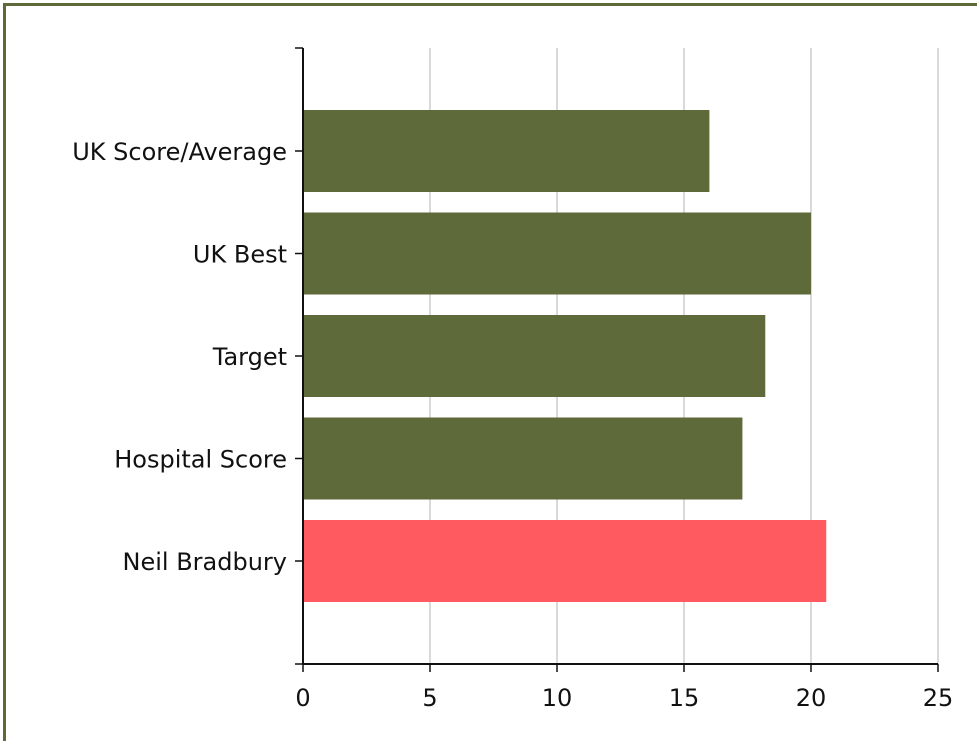 Image resolution: width=980 pixels, height=741 pixels. Describe the element at coordinates (205, 562) in the screenshot. I see `category-label: Neil Bradbury` at that location.